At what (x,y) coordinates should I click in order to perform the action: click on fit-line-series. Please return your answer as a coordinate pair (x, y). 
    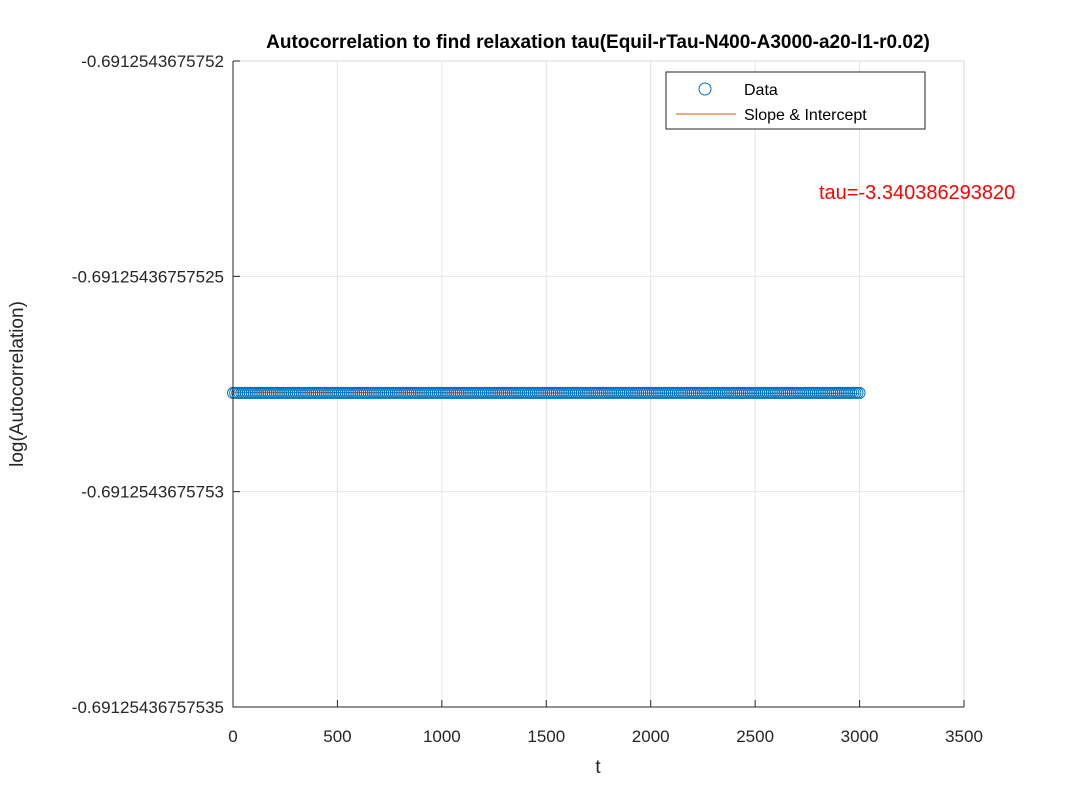
    Looking at the image, I should click on (546, 393).